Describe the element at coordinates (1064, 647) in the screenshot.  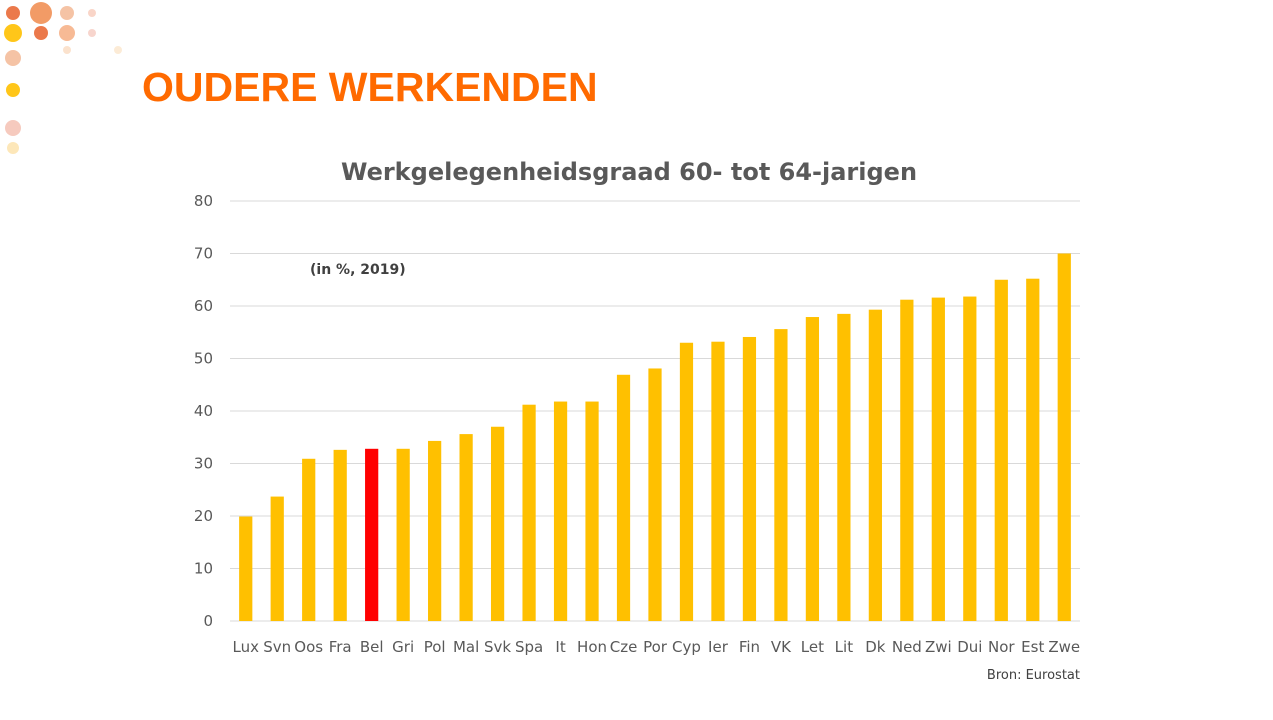
I see `x-tick-label: Zwe` at that location.